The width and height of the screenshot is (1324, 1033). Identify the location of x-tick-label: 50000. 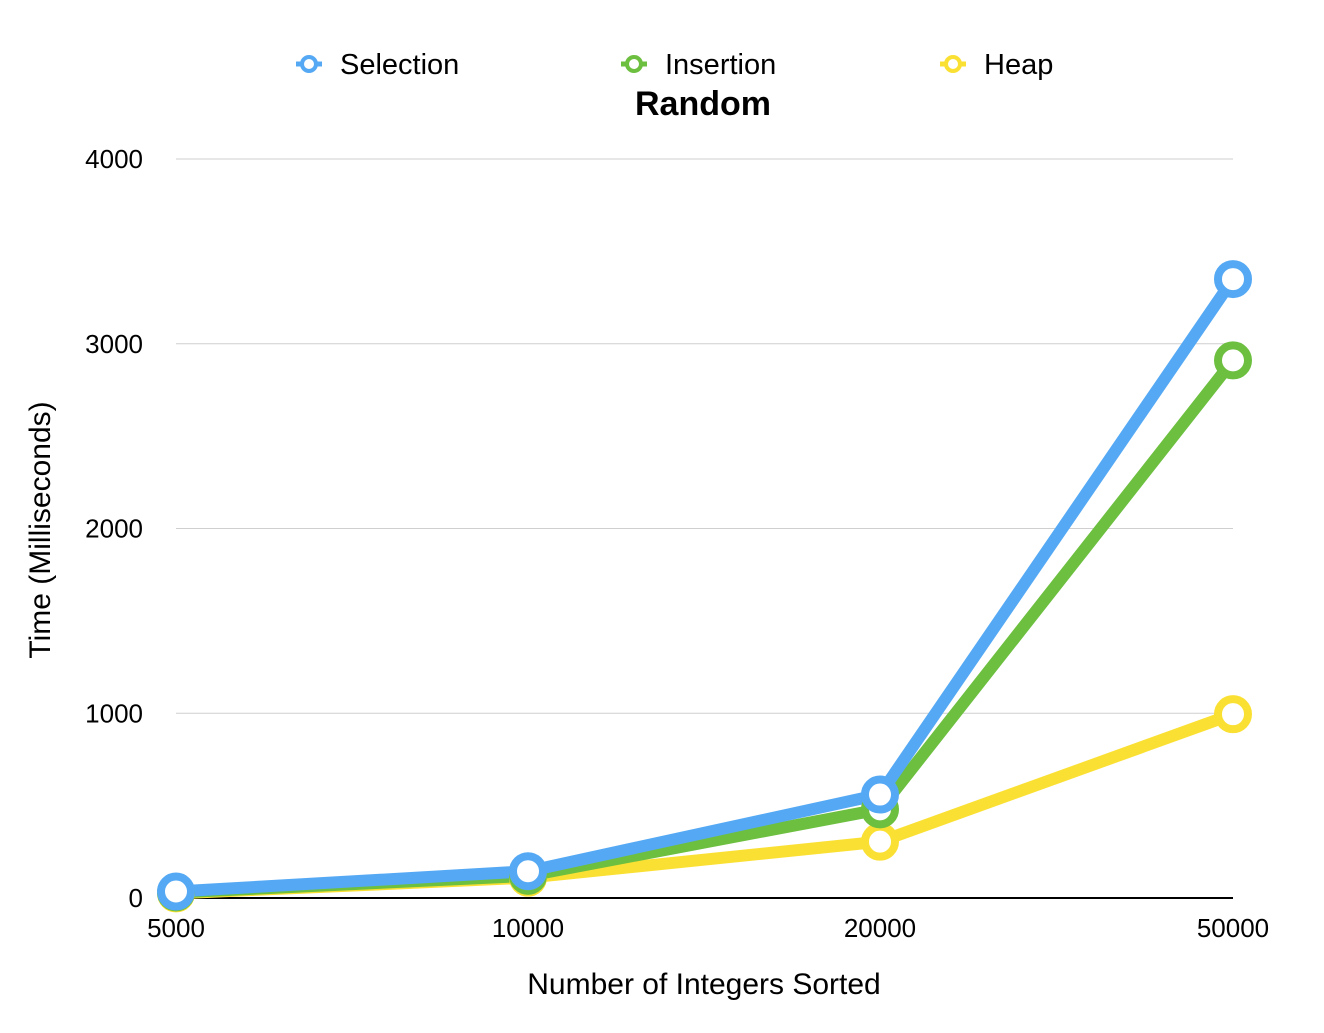
(1233, 928).